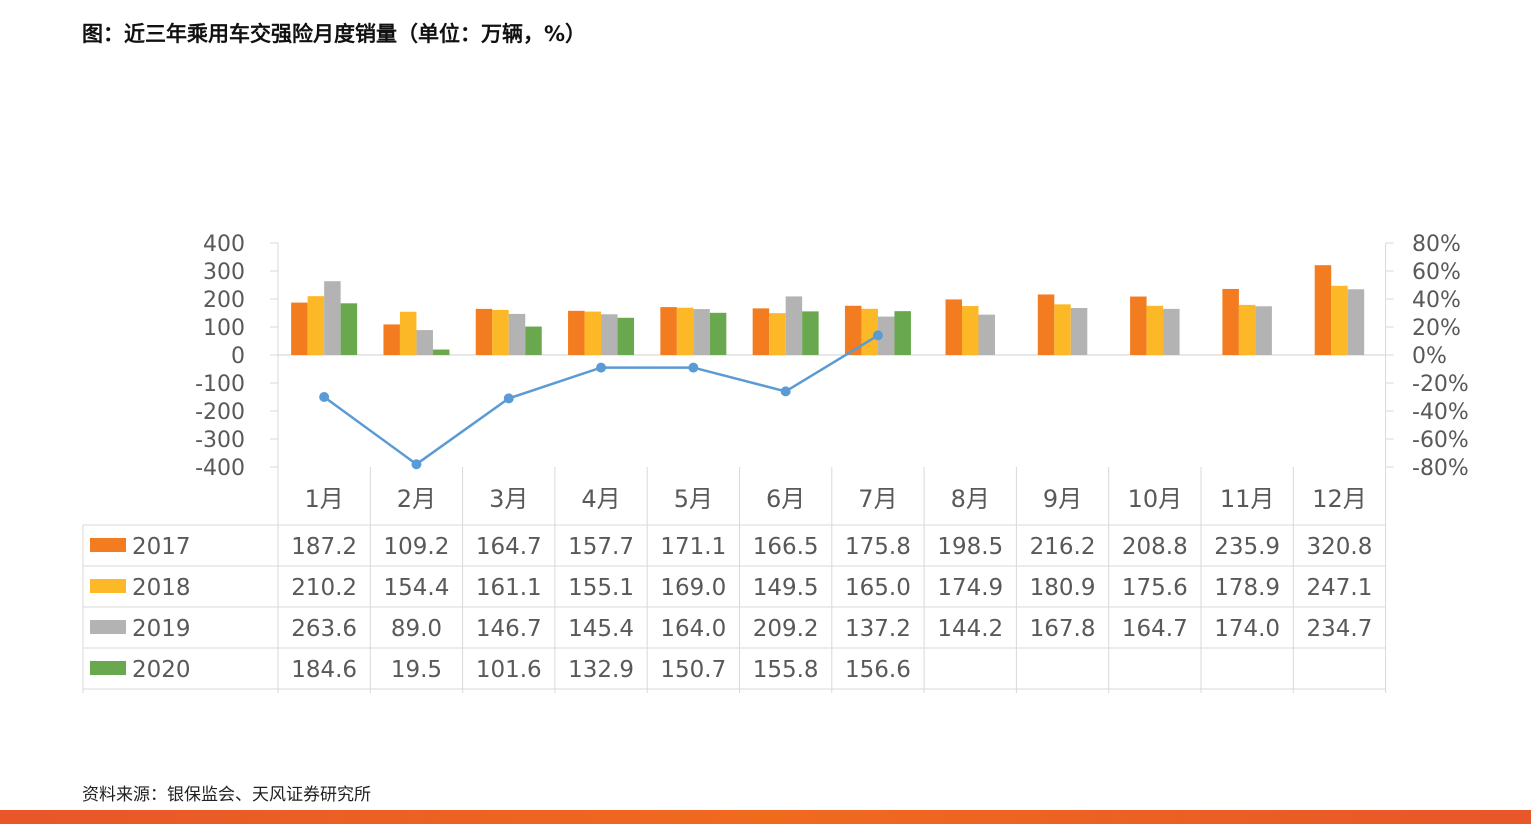  Describe the element at coordinates (970, 588) in the screenshot. I see `table-cell: 174.9` at that location.